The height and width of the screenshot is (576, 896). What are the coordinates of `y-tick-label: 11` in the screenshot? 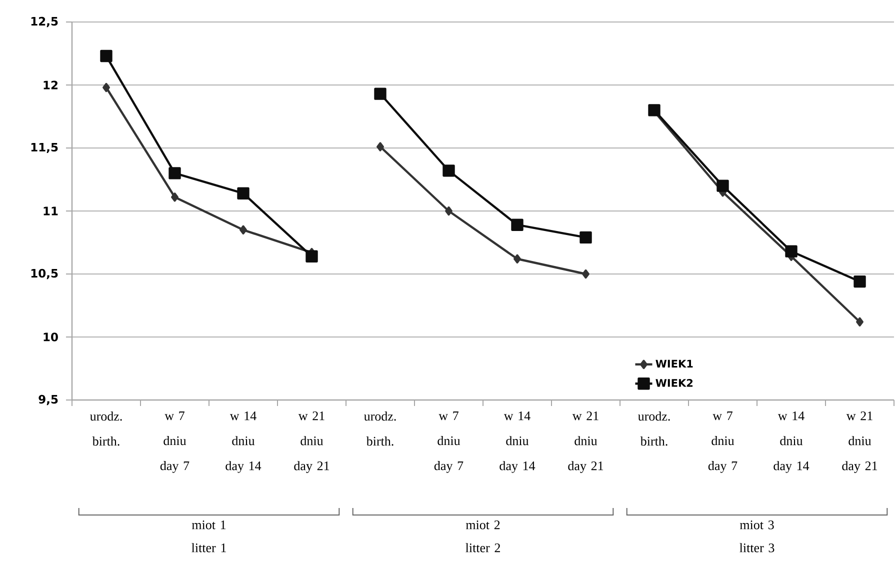 It's located at (51, 211).